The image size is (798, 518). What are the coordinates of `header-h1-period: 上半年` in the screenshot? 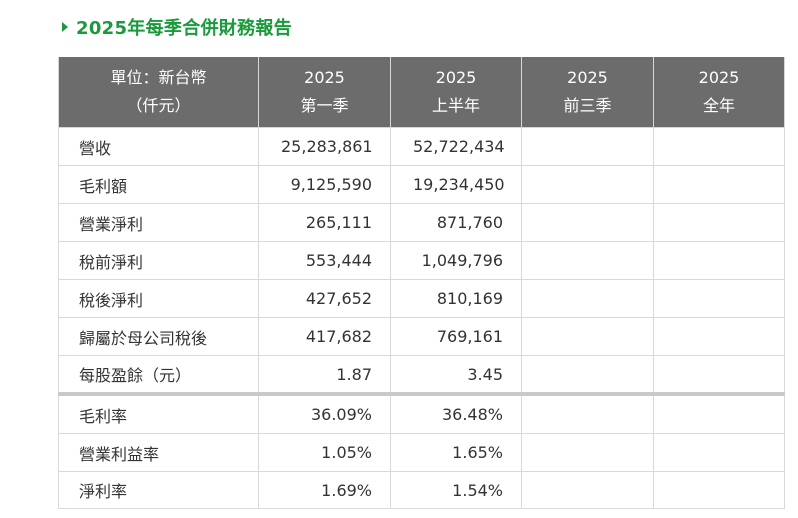 It's located at (455, 105).